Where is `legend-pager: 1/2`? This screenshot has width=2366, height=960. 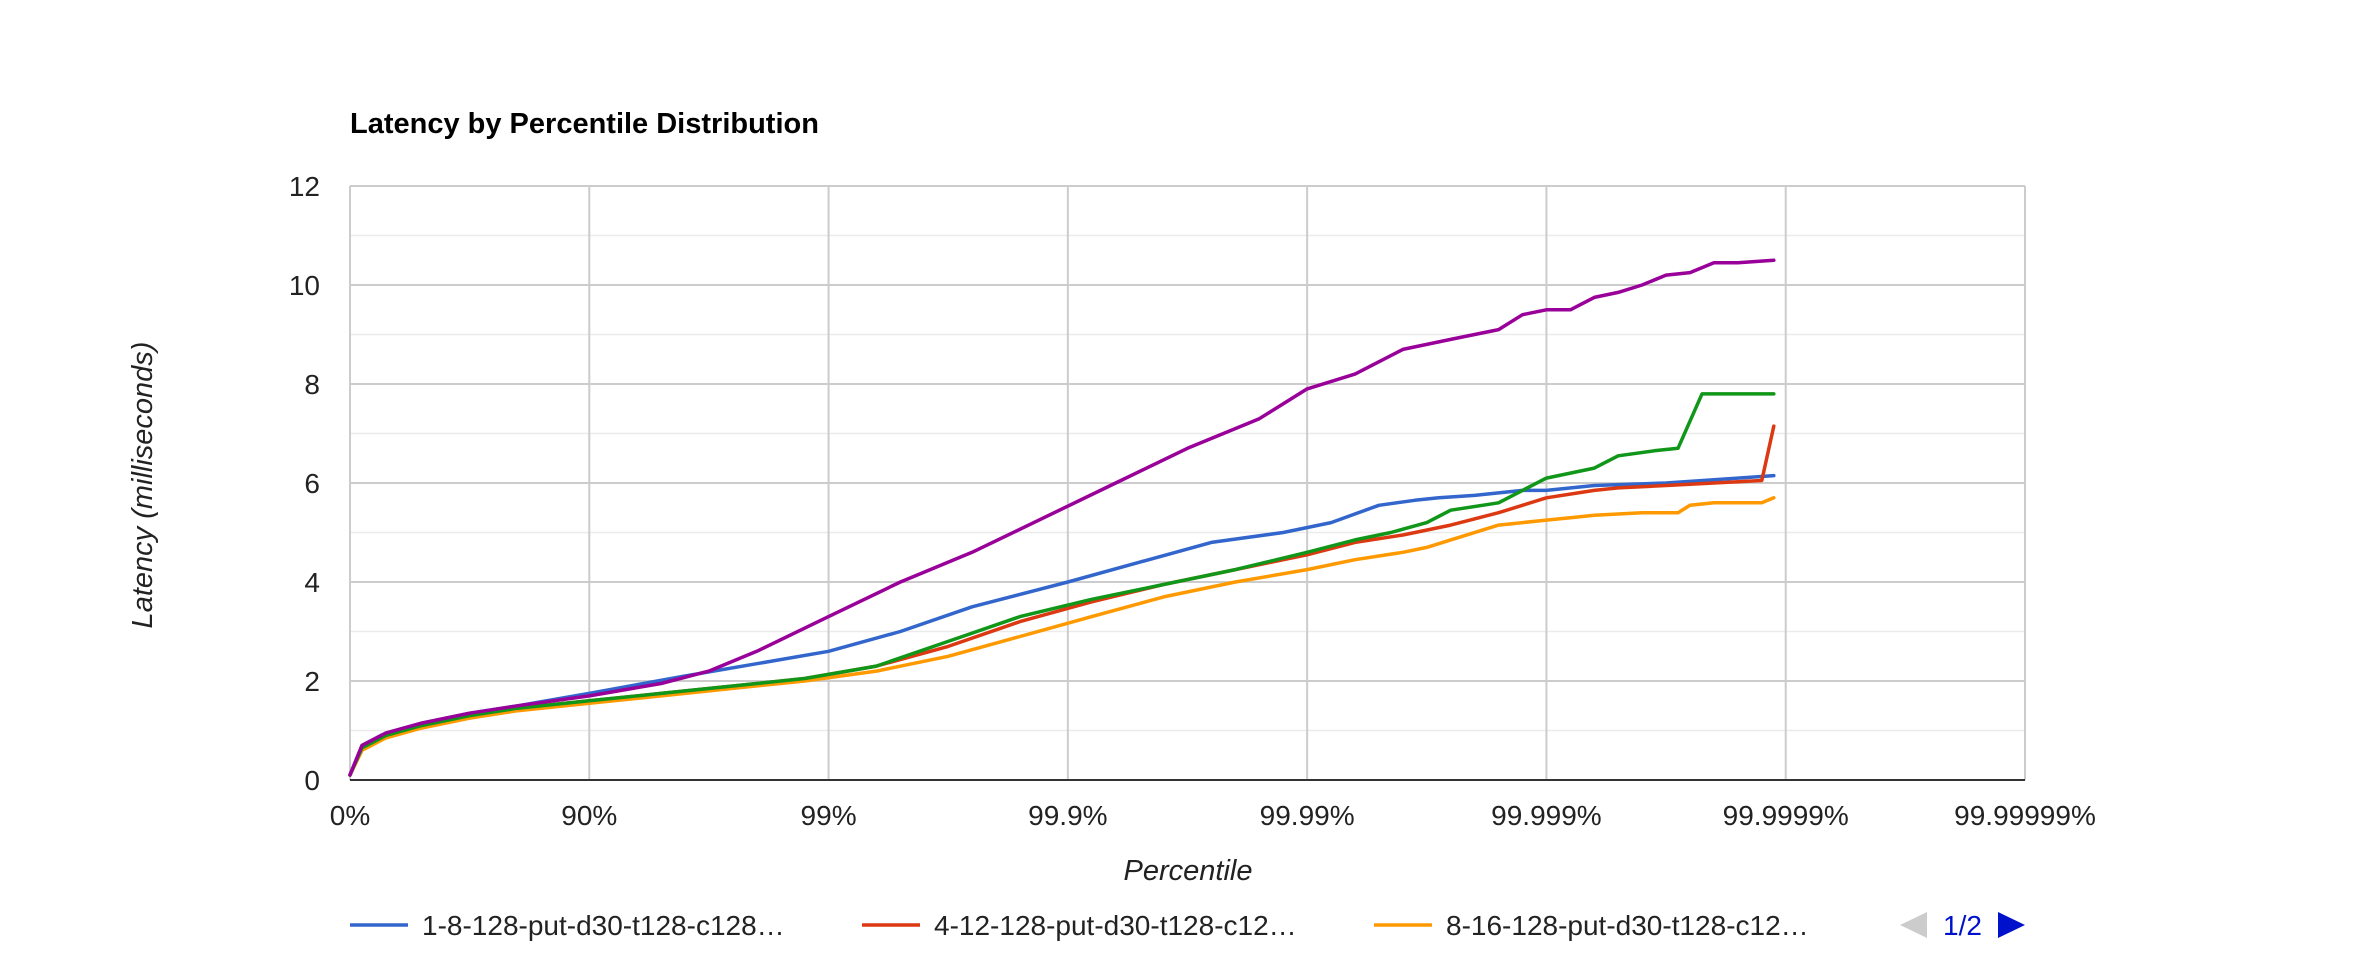
legend-pager: 1/2 is located at coordinates (1962, 925).